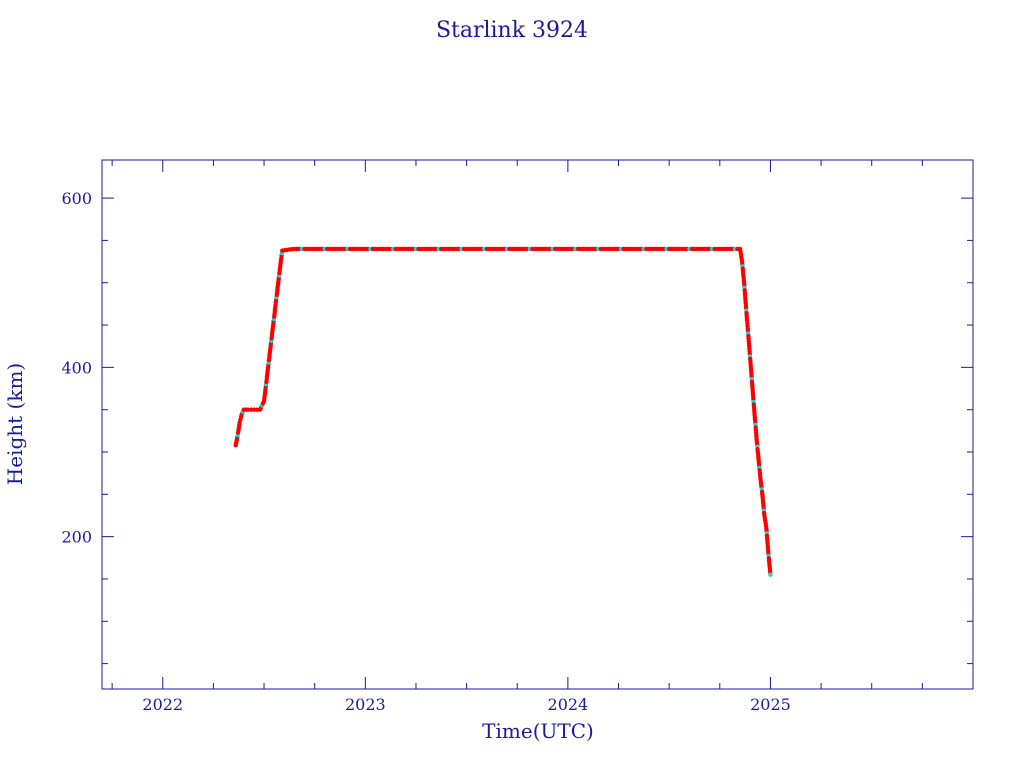 The image size is (1024, 768). I want to click on x-axis-label: Time(UTC), so click(538, 731).